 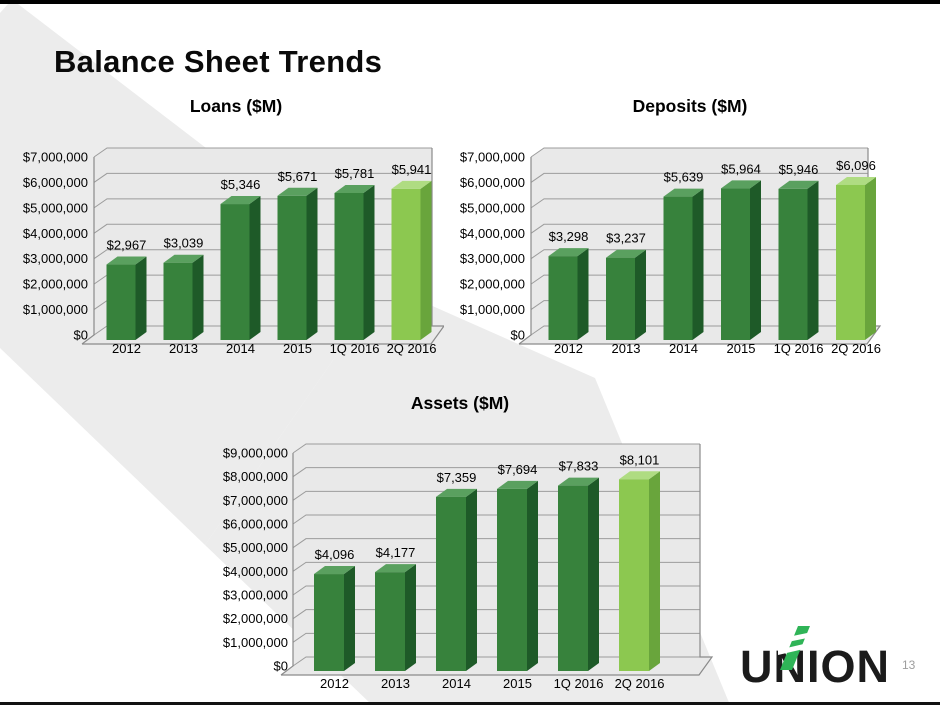 What do you see at coordinates (457, 477) in the screenshot?
I see `bar-data-label: $7,359` at bounding box center [457, 477].